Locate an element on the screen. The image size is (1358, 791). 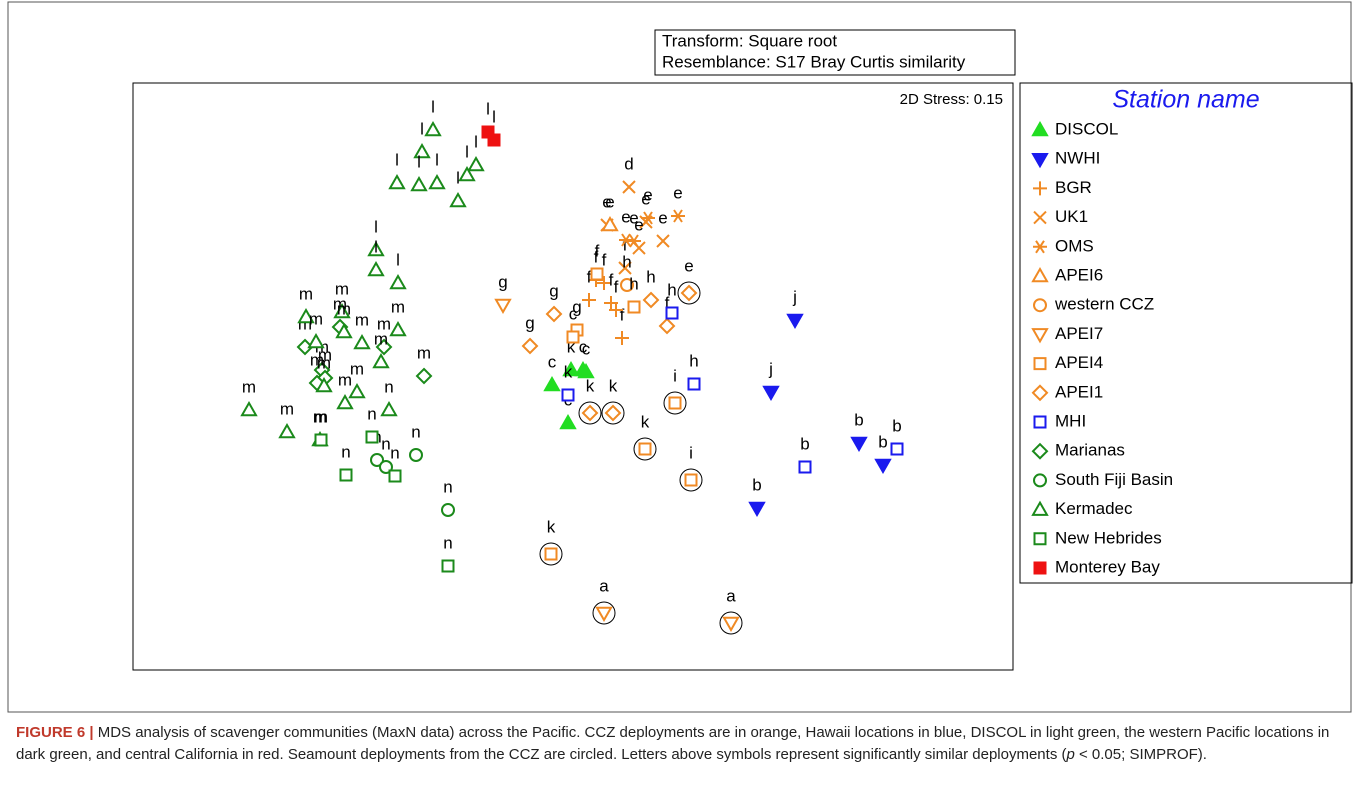
point-label: k is located at coordinates (645, 421).